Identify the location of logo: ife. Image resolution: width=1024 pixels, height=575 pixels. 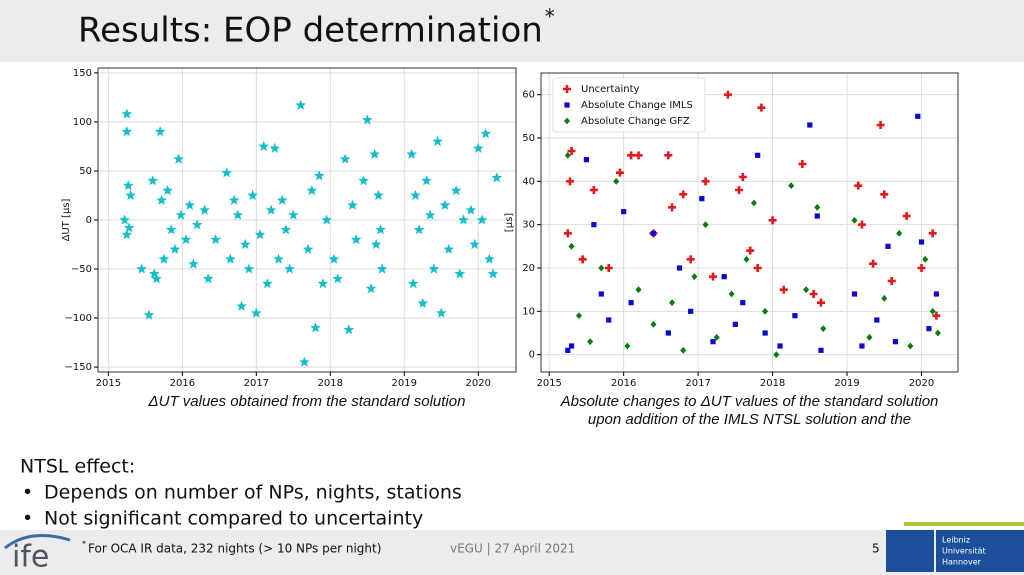
(30, 557).